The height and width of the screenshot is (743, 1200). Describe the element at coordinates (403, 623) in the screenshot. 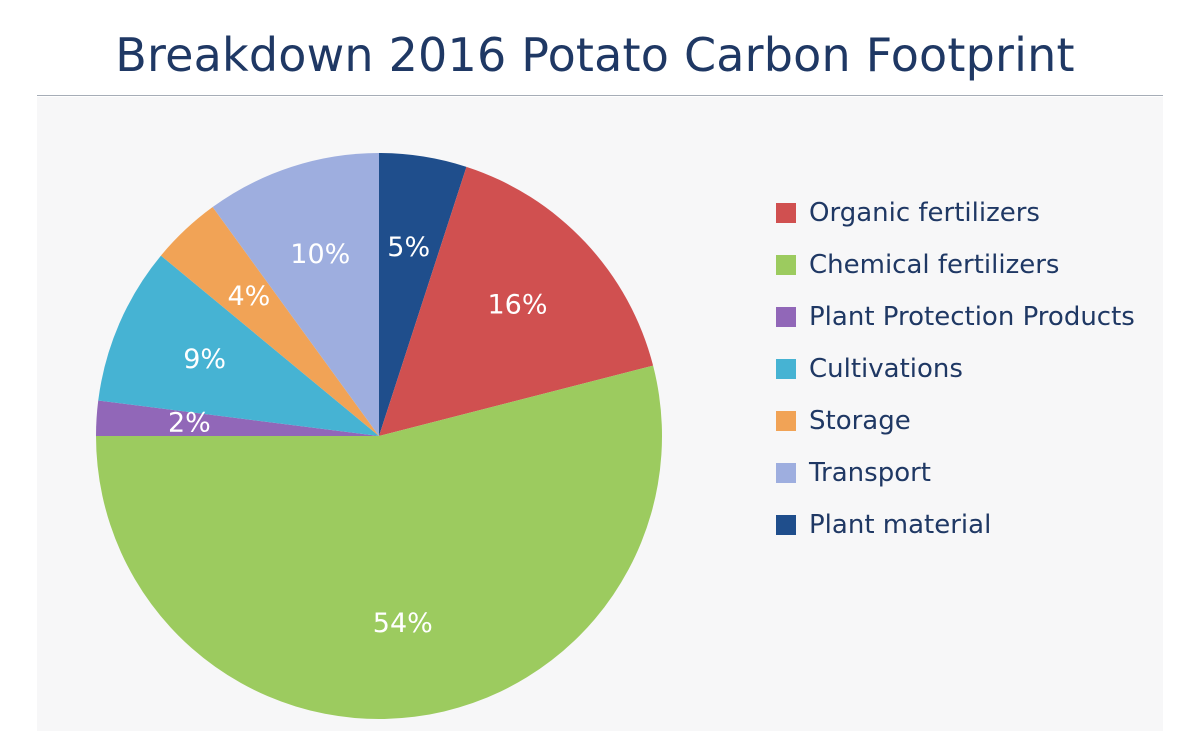

I see `slice-label-chemical-fertilizers: 54%` at that location.